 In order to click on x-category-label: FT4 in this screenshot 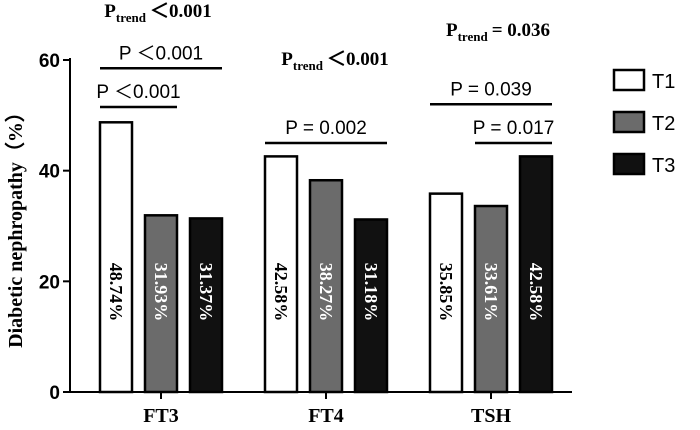, I will do `click(326, 416)`.